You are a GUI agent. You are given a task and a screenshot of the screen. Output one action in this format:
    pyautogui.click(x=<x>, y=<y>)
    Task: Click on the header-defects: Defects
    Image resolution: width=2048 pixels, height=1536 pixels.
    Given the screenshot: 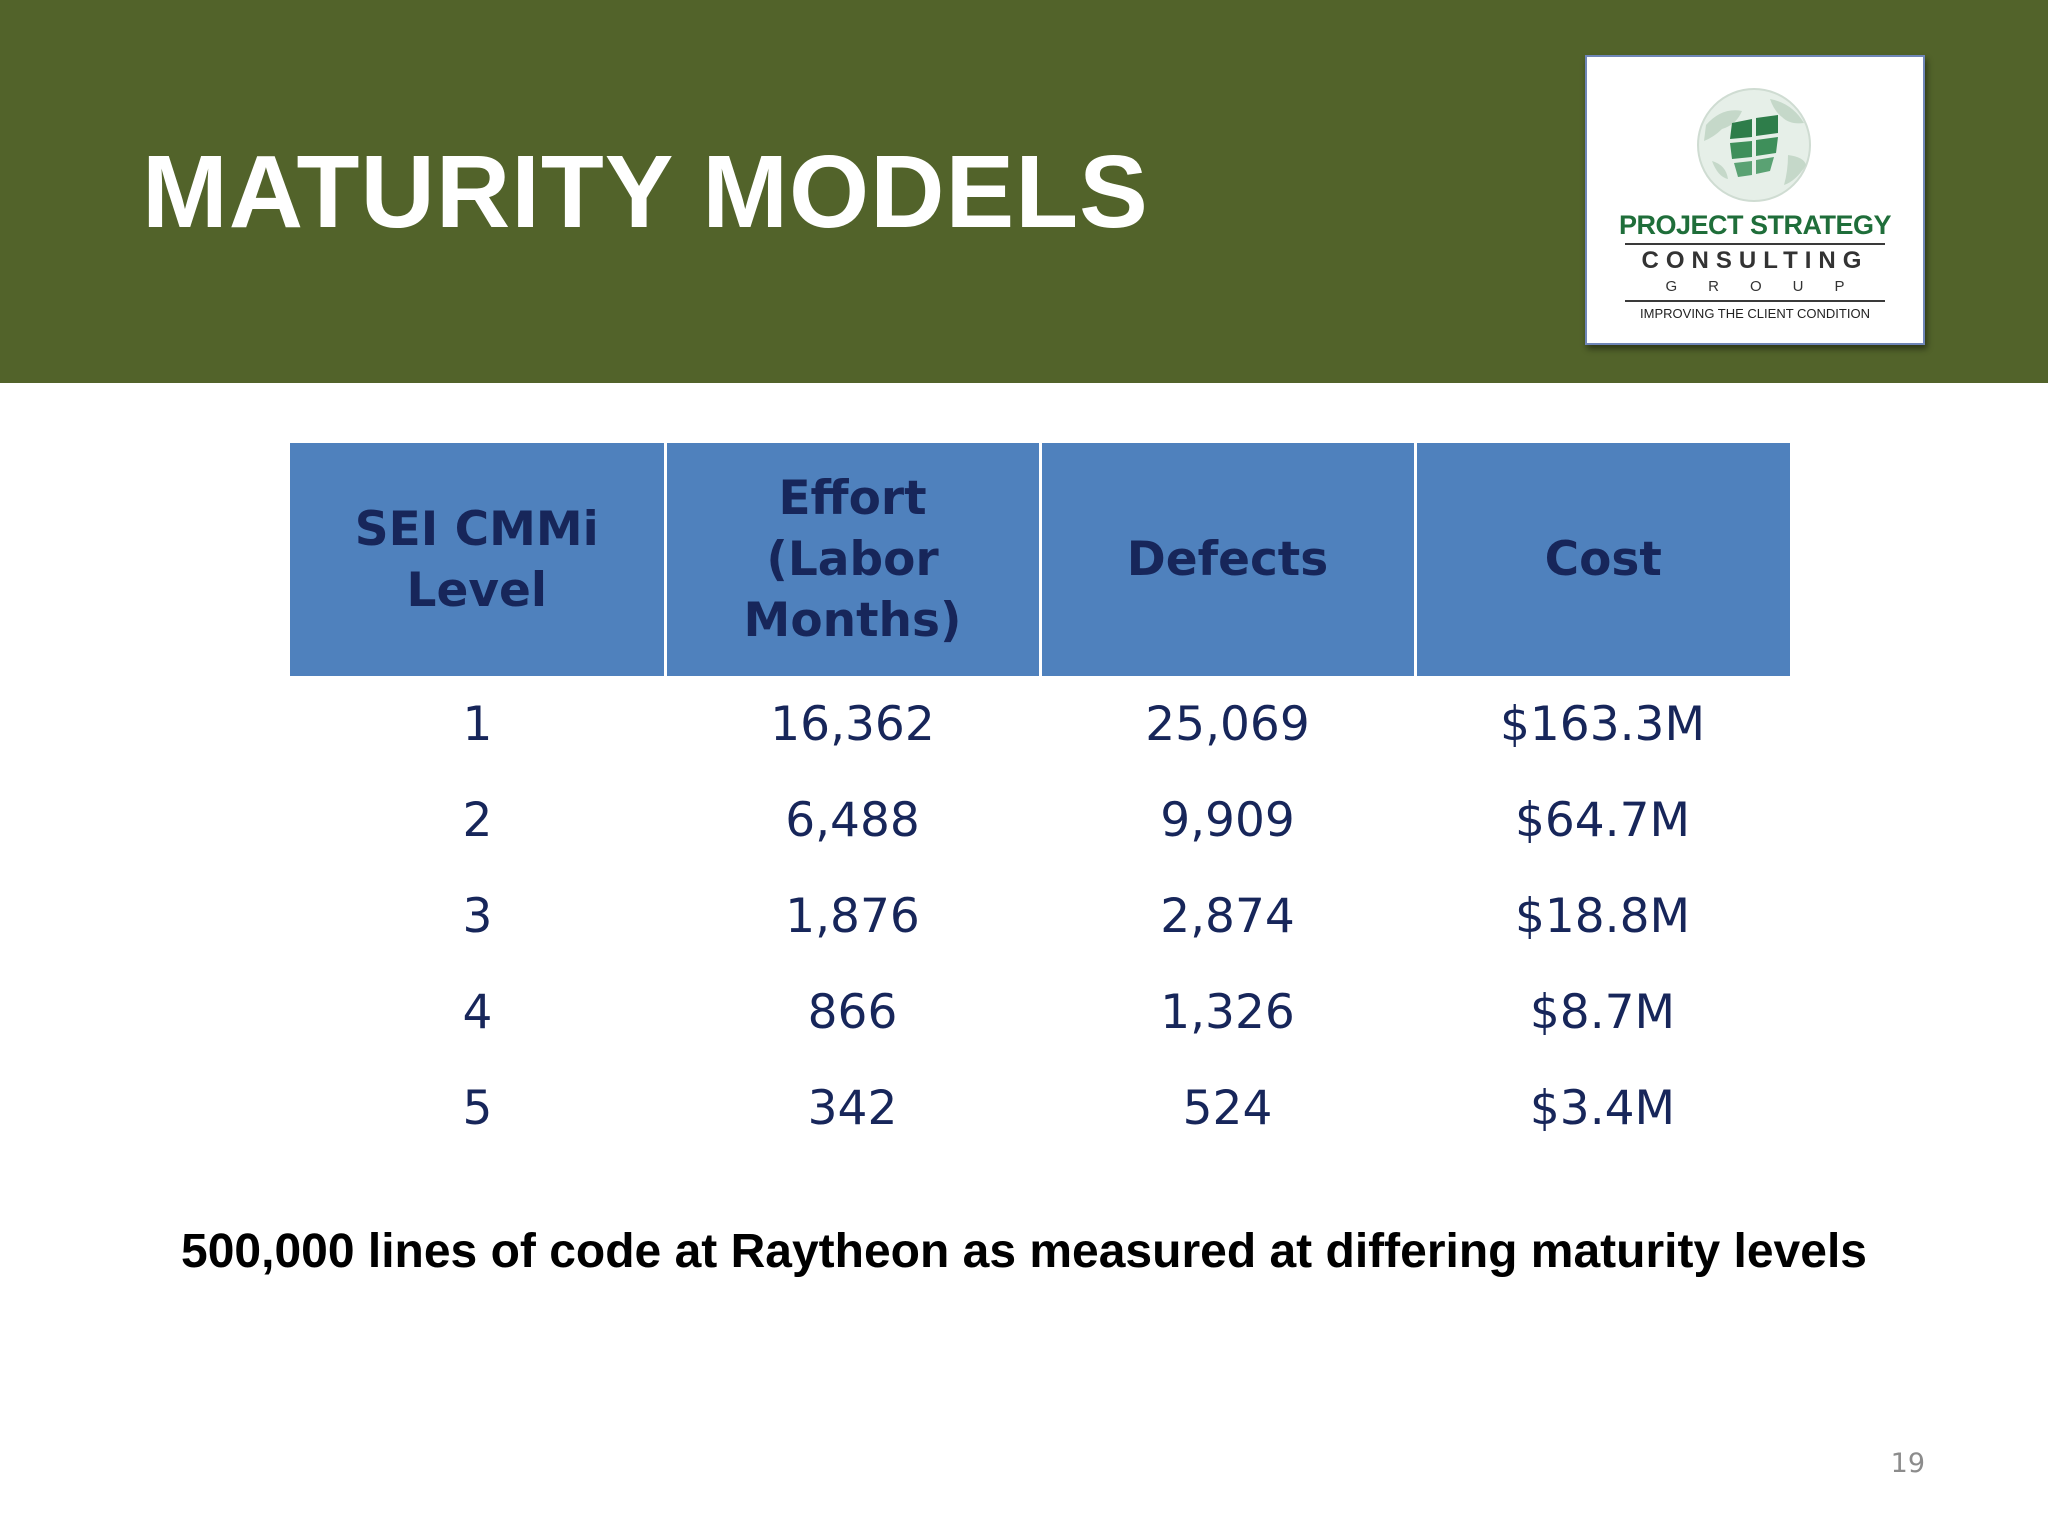 What is the action you would take?
    pyautogui.click(x=1226, y=559)
    